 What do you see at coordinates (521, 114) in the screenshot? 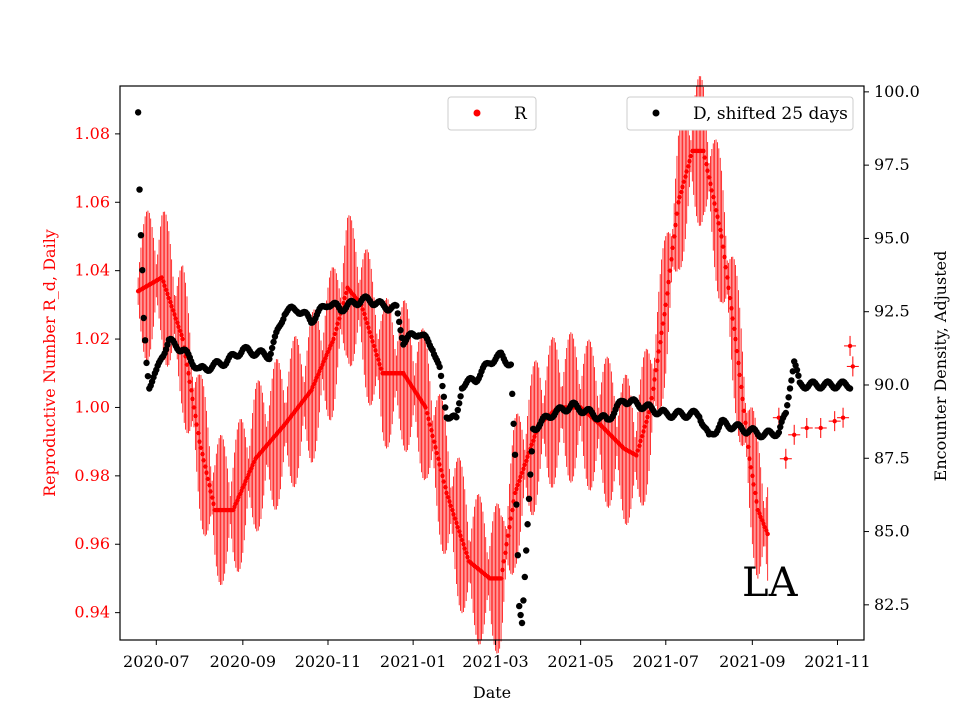
I see `legend-r-label: R` at bounding box center [521, 114].